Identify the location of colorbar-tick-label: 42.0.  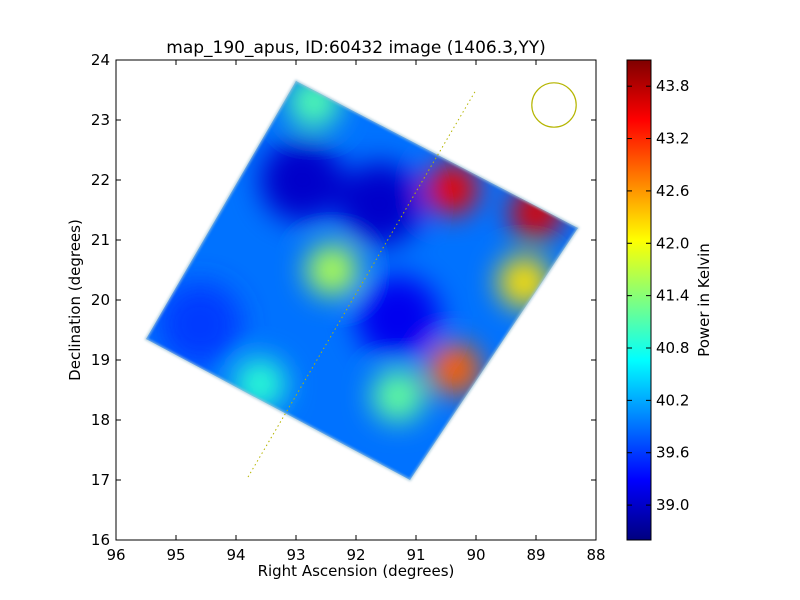
(672, 243).